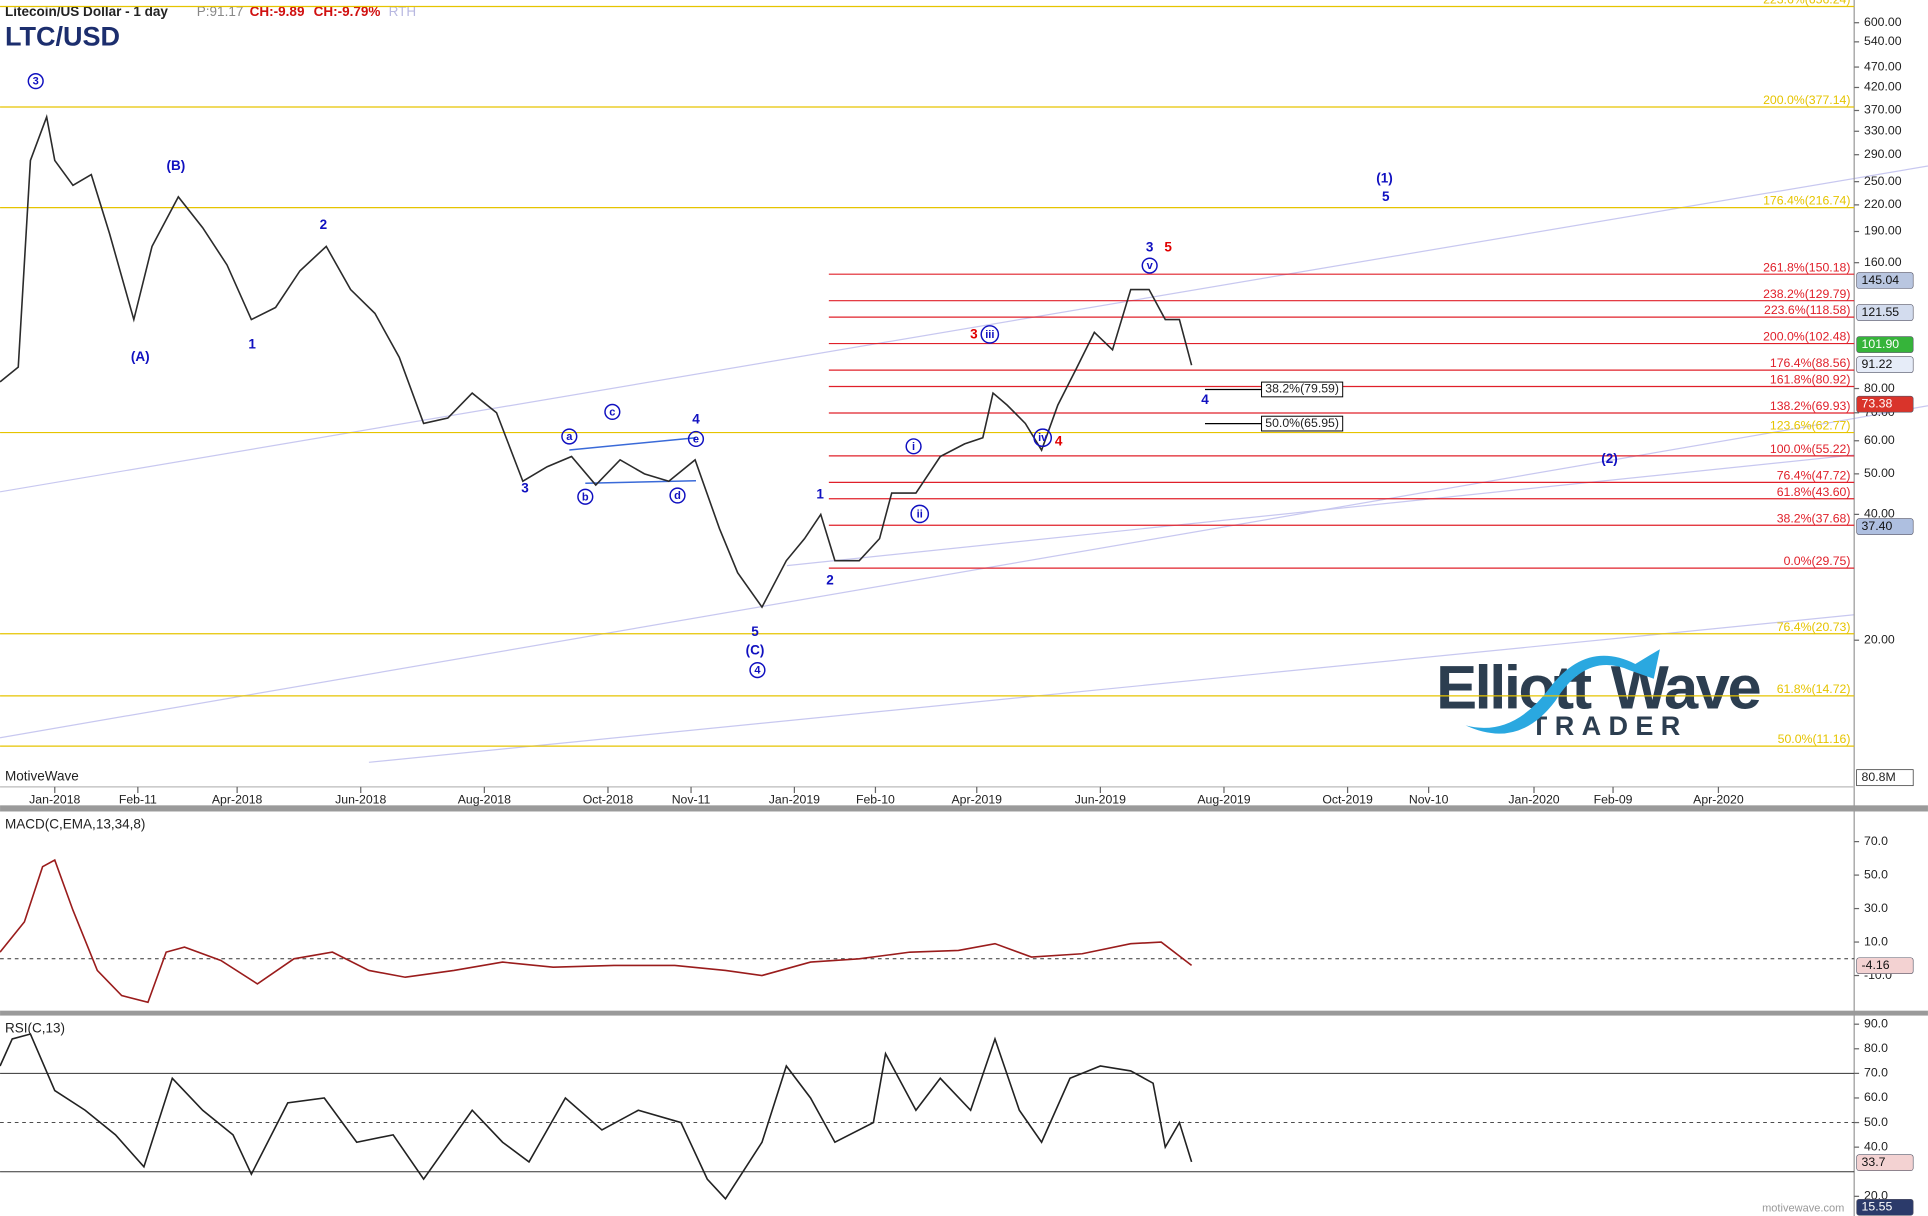  I want to click on wave-label: v, so click(1150, 266).